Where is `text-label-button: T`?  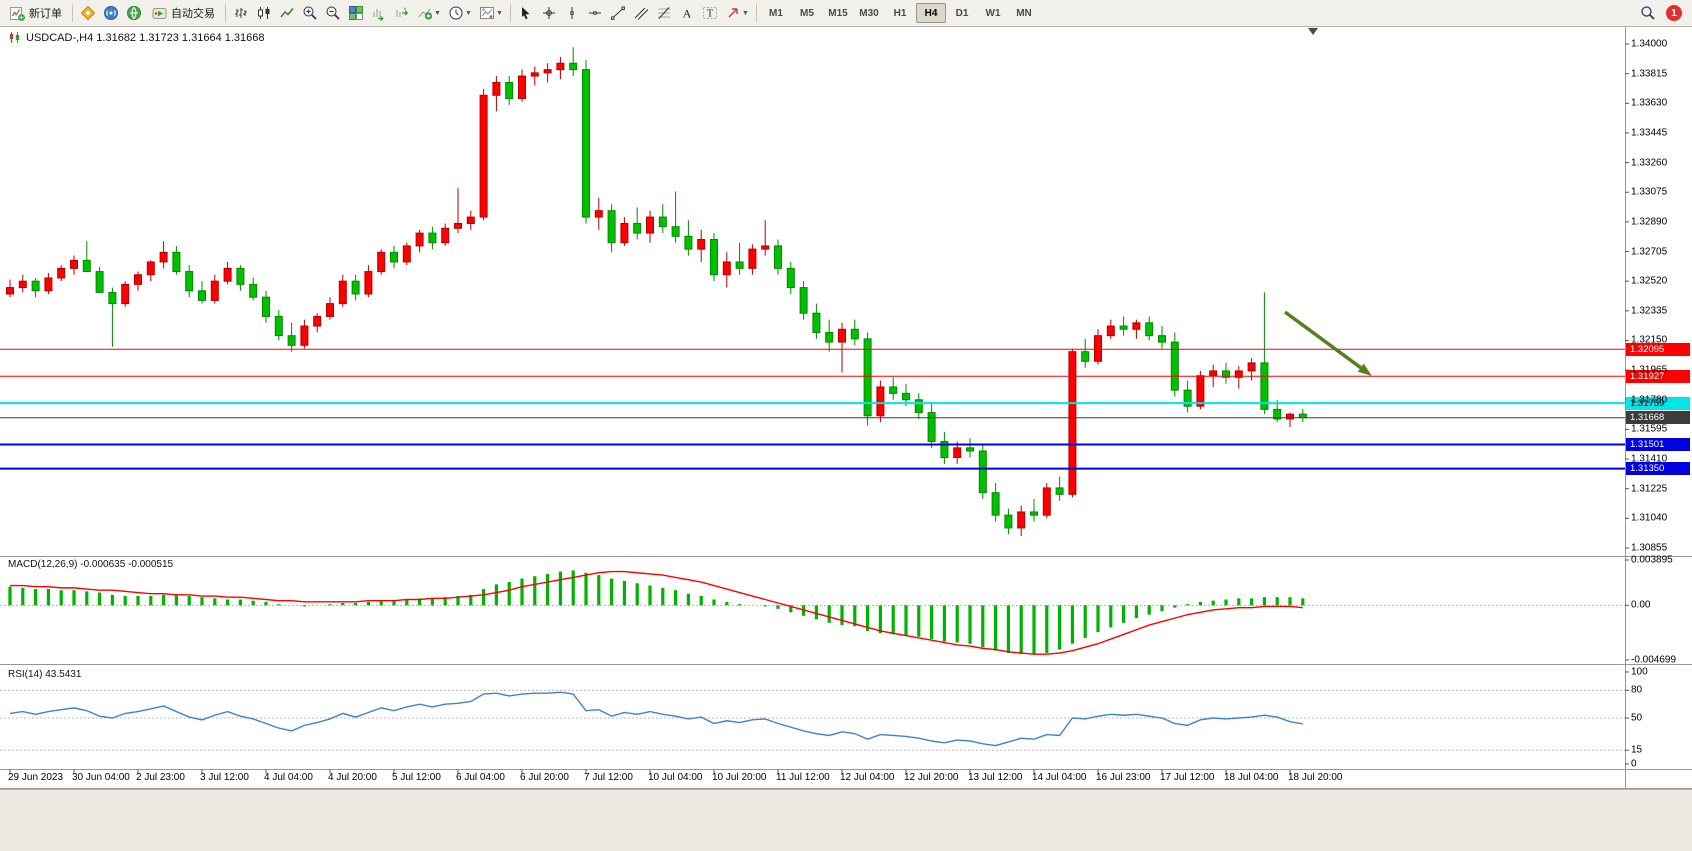 text-label-button: T is located at coordinates (710, 13).